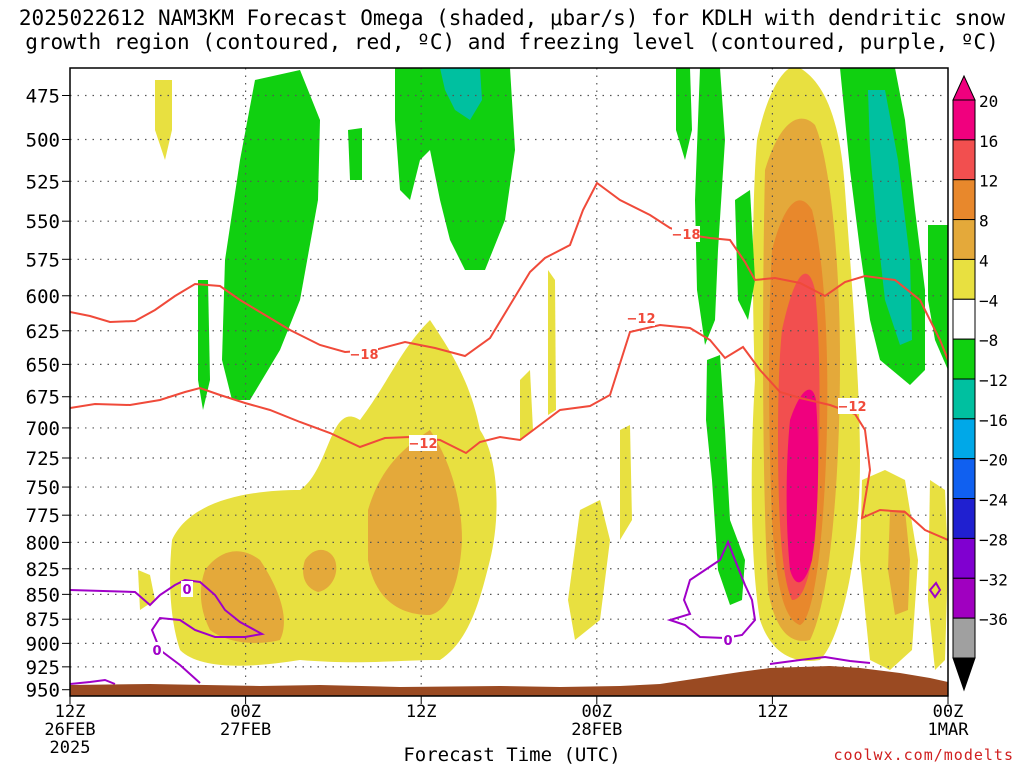 The height and width of the screenshot is (768, 1024). What do you see at coordinates (608, 339) in the screenshot?
I see `dgz-contour-labels: −18 −12 −12 −18 −12` at bounding box center [608, 339].